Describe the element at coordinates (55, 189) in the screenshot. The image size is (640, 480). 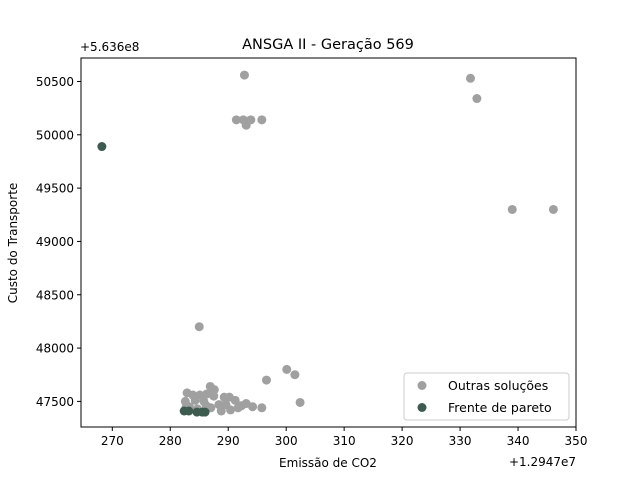
I see `y-tick-label: 49500` at that location.